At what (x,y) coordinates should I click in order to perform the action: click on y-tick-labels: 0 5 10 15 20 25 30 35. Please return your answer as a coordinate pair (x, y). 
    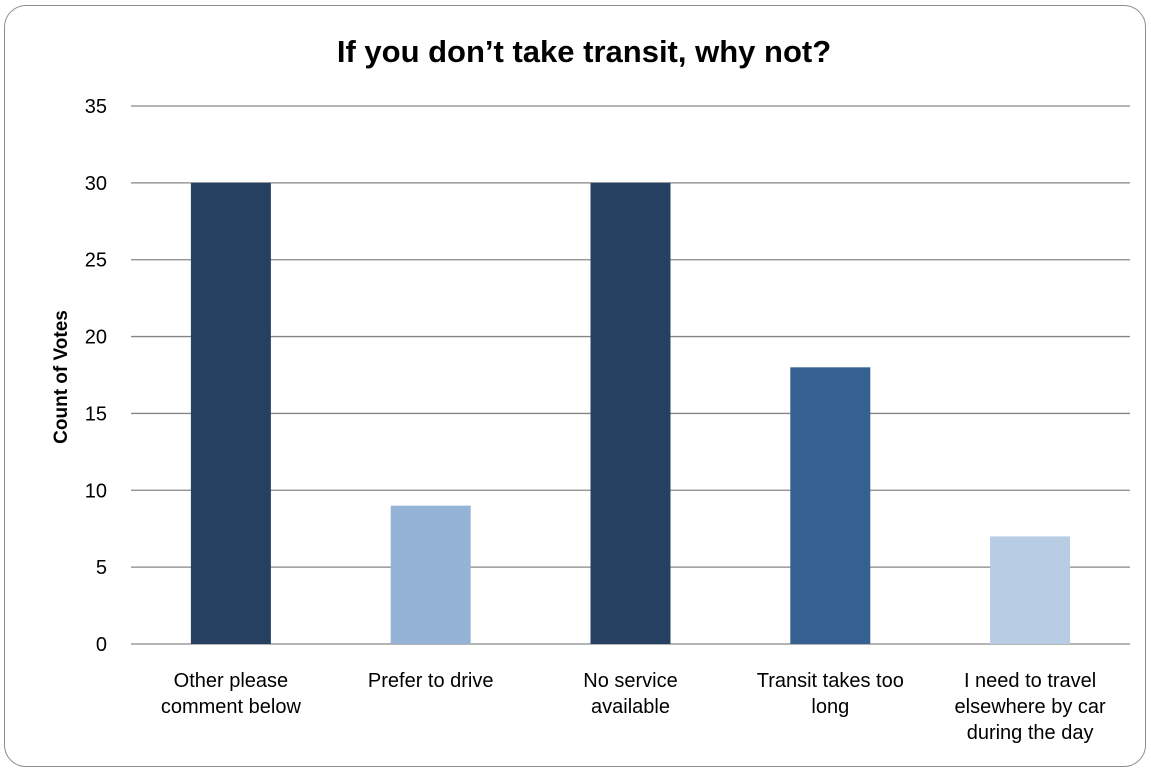
    Looking at the image, I should click on (96, 376).